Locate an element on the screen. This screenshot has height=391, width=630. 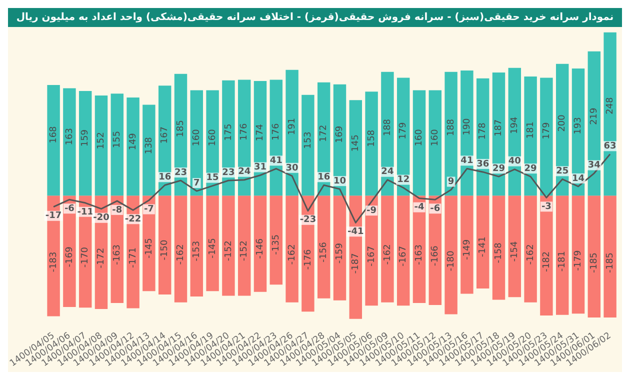
data-label: -180 is located at coordinates (451, 261).